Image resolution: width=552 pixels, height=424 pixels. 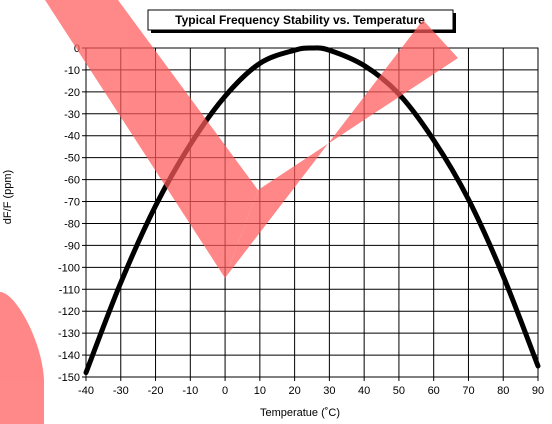 What do you see at coordinates (69, 334) in the screenshot?
I see `y-tick-label: -130` at bounding box center [69, 334].